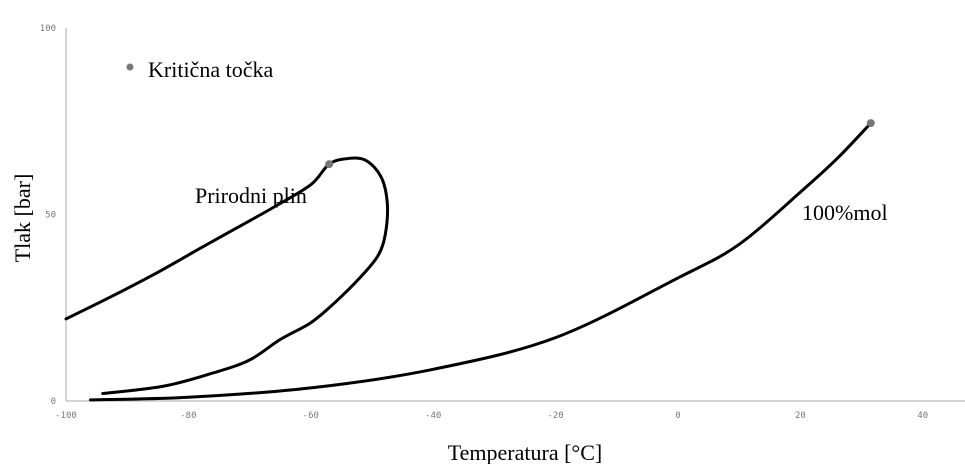 This screenshot has height=464, width=965. Describe the element at coordinates (251, 195) in the screenshot. I see `annotation-natural-gas: Prirodni plin` at that location.